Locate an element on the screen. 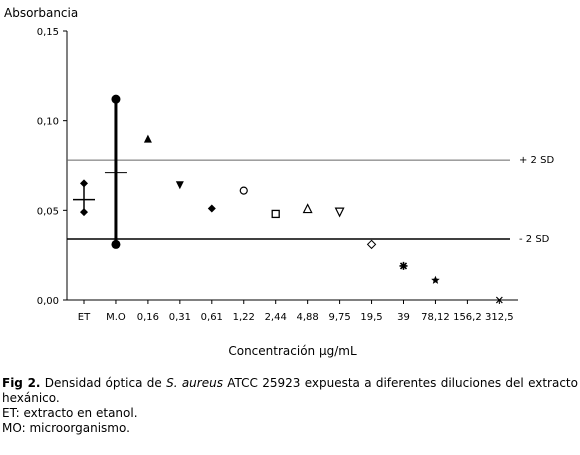 The image size is (580, 455). x-tick-label: 4,88 is located at coordinates (308, 317).